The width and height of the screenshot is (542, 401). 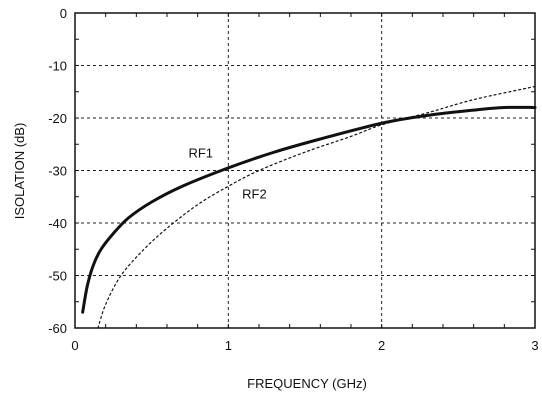 I want to click on x-tick-label: 1, so click(x=228, y=345).